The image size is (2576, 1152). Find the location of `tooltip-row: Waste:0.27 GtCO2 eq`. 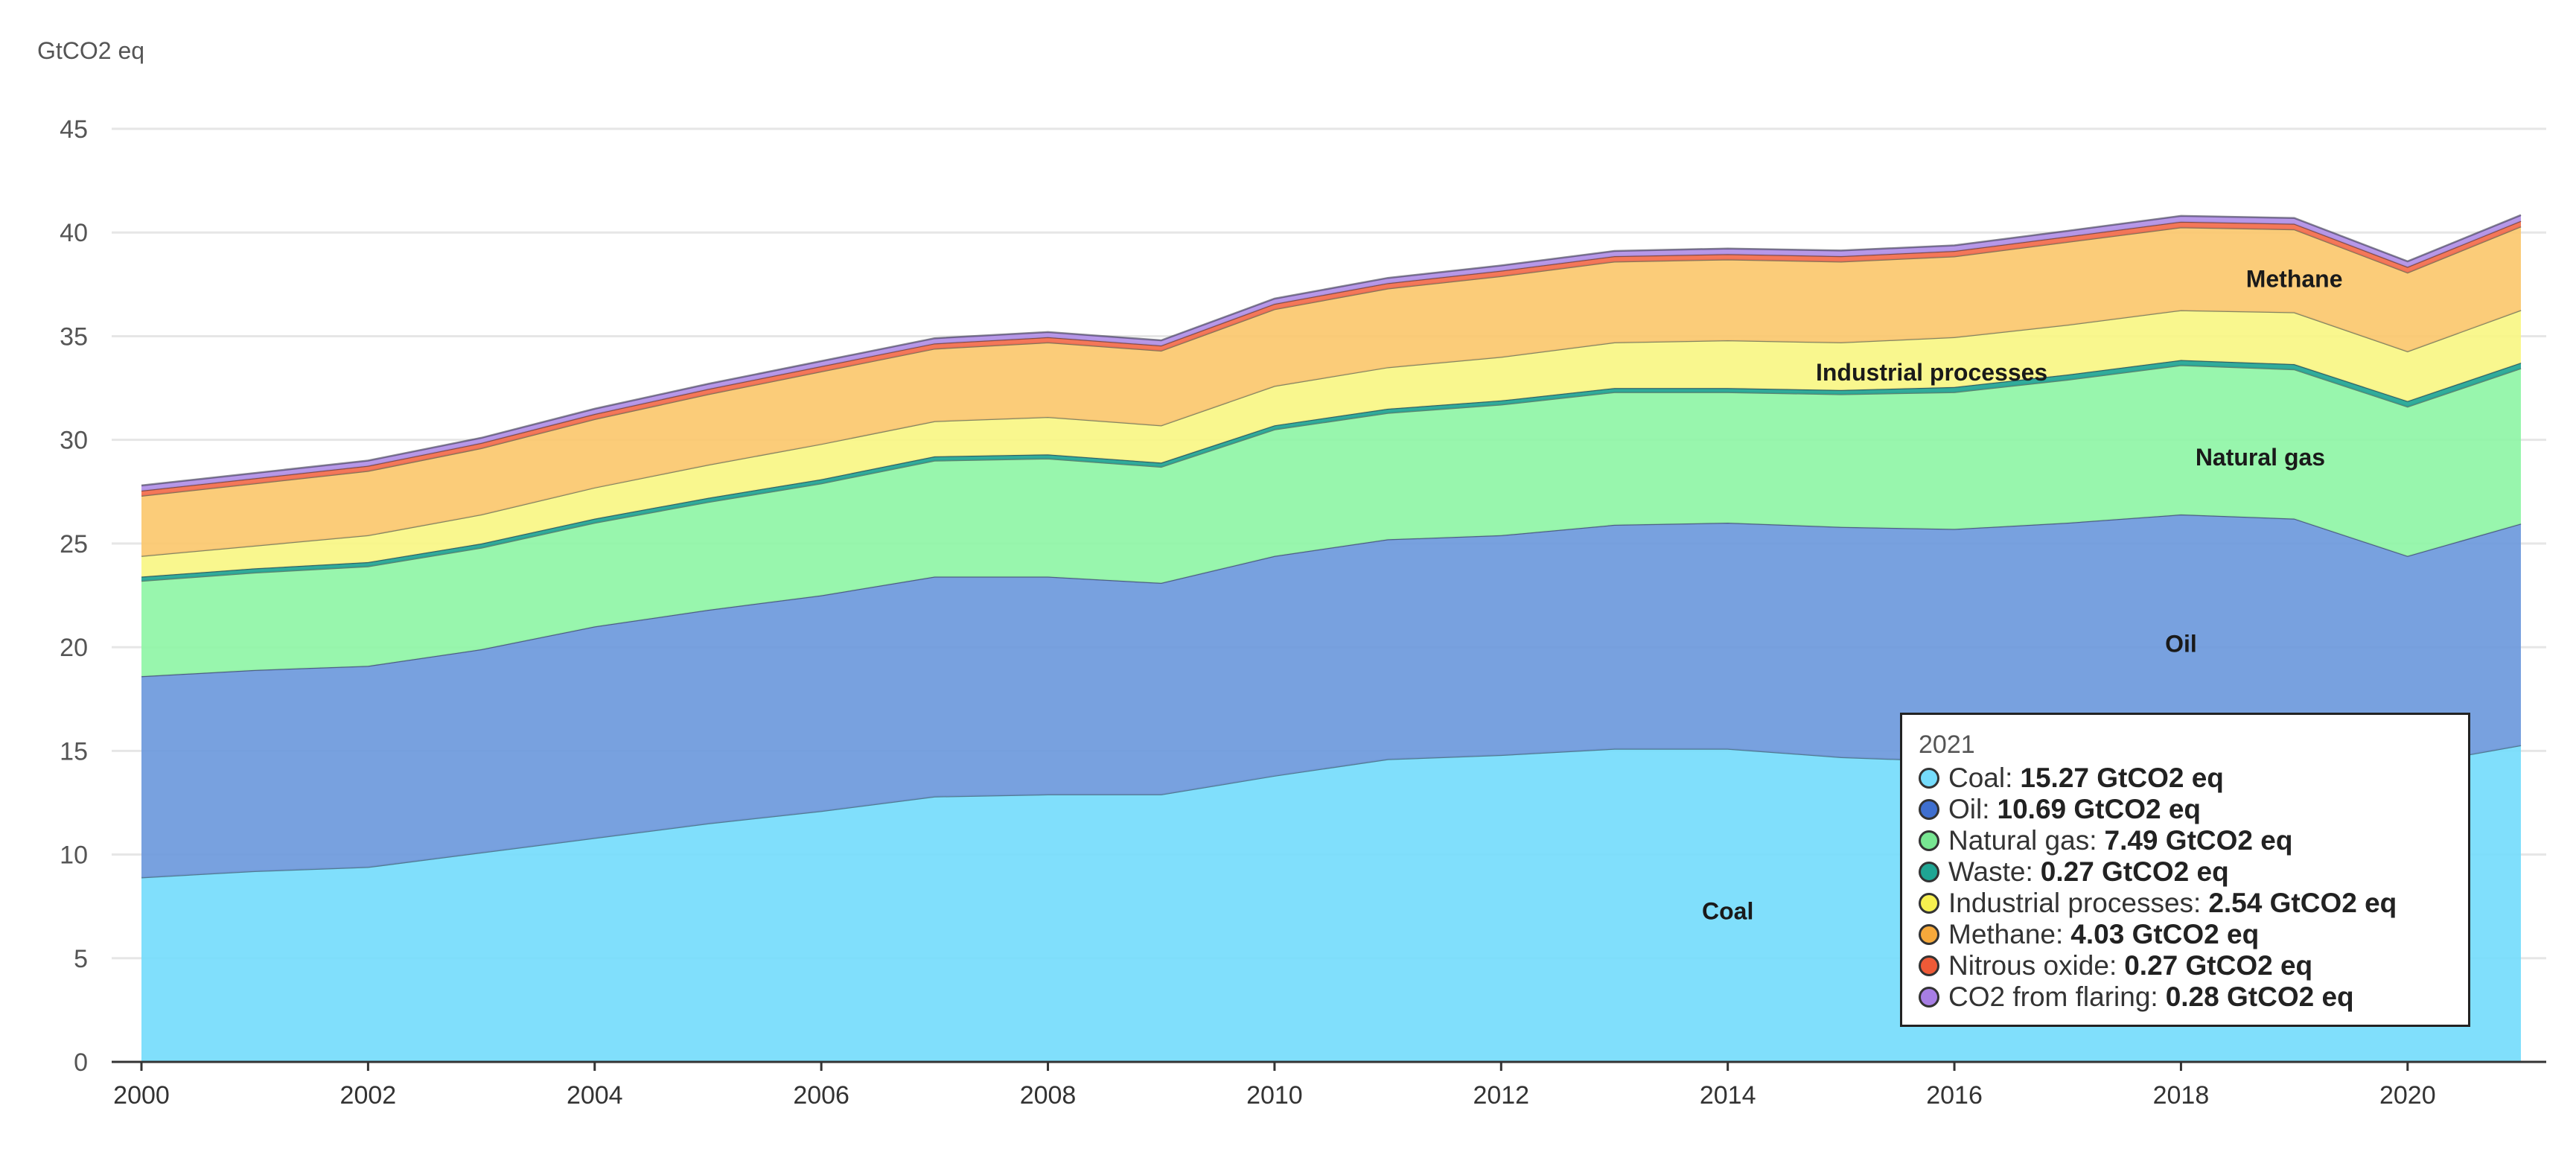

tooltip-row: Waste:0.27 GtCO2 eq is located at coordinates (2185, 872).